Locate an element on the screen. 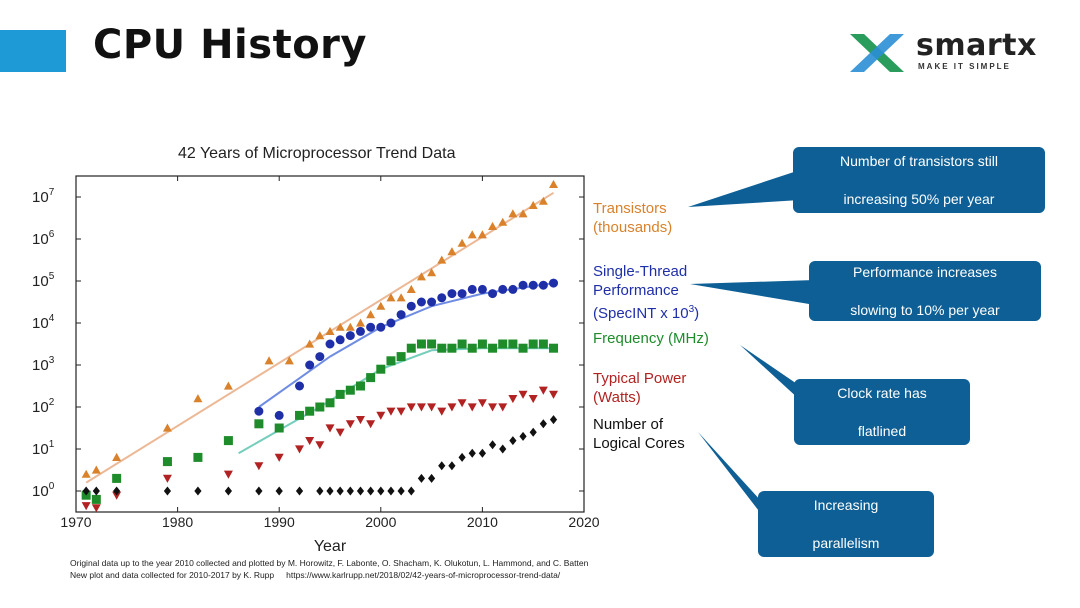  y-tick-label: 10³ is located at coordinates (43, 364).